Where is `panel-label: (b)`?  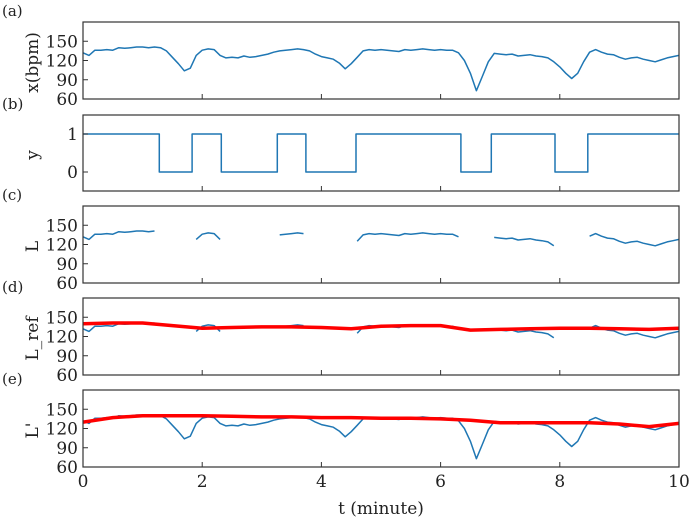 panel-label: (b) is located at coordinates (12, 104).